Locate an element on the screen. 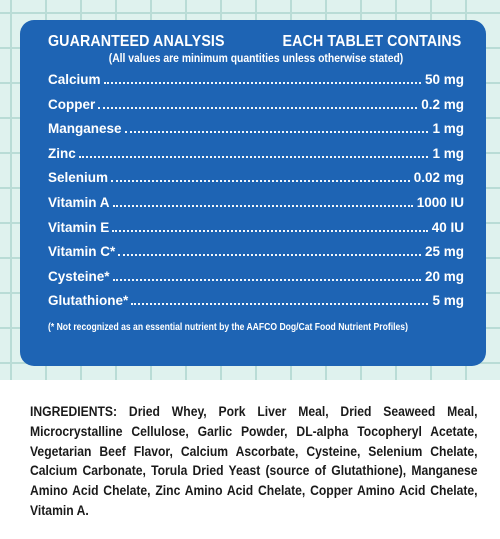 The image size is (500, 539). nutrient-value: 20 mg is located at coordinates (444, 276).